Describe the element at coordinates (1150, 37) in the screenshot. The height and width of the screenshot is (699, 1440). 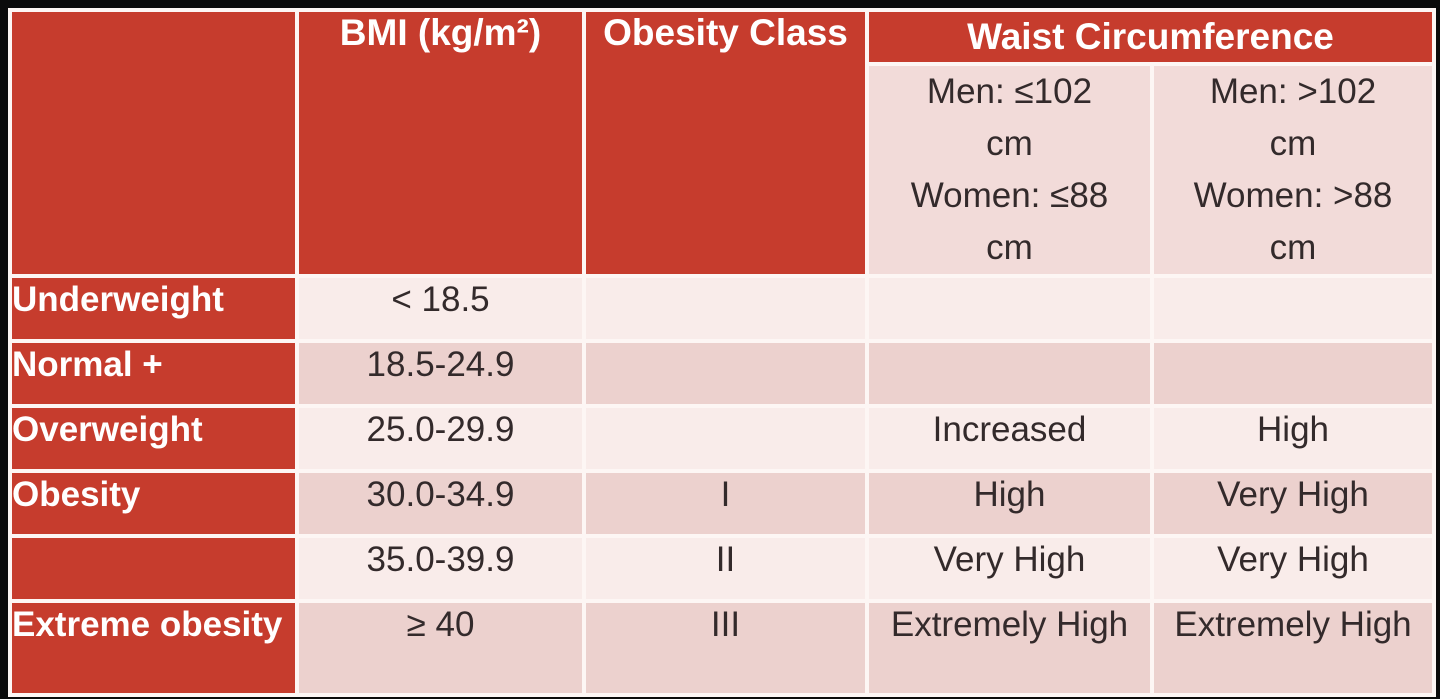
I see `waist-circumference-header-cell: Waist Circumference` at that location.